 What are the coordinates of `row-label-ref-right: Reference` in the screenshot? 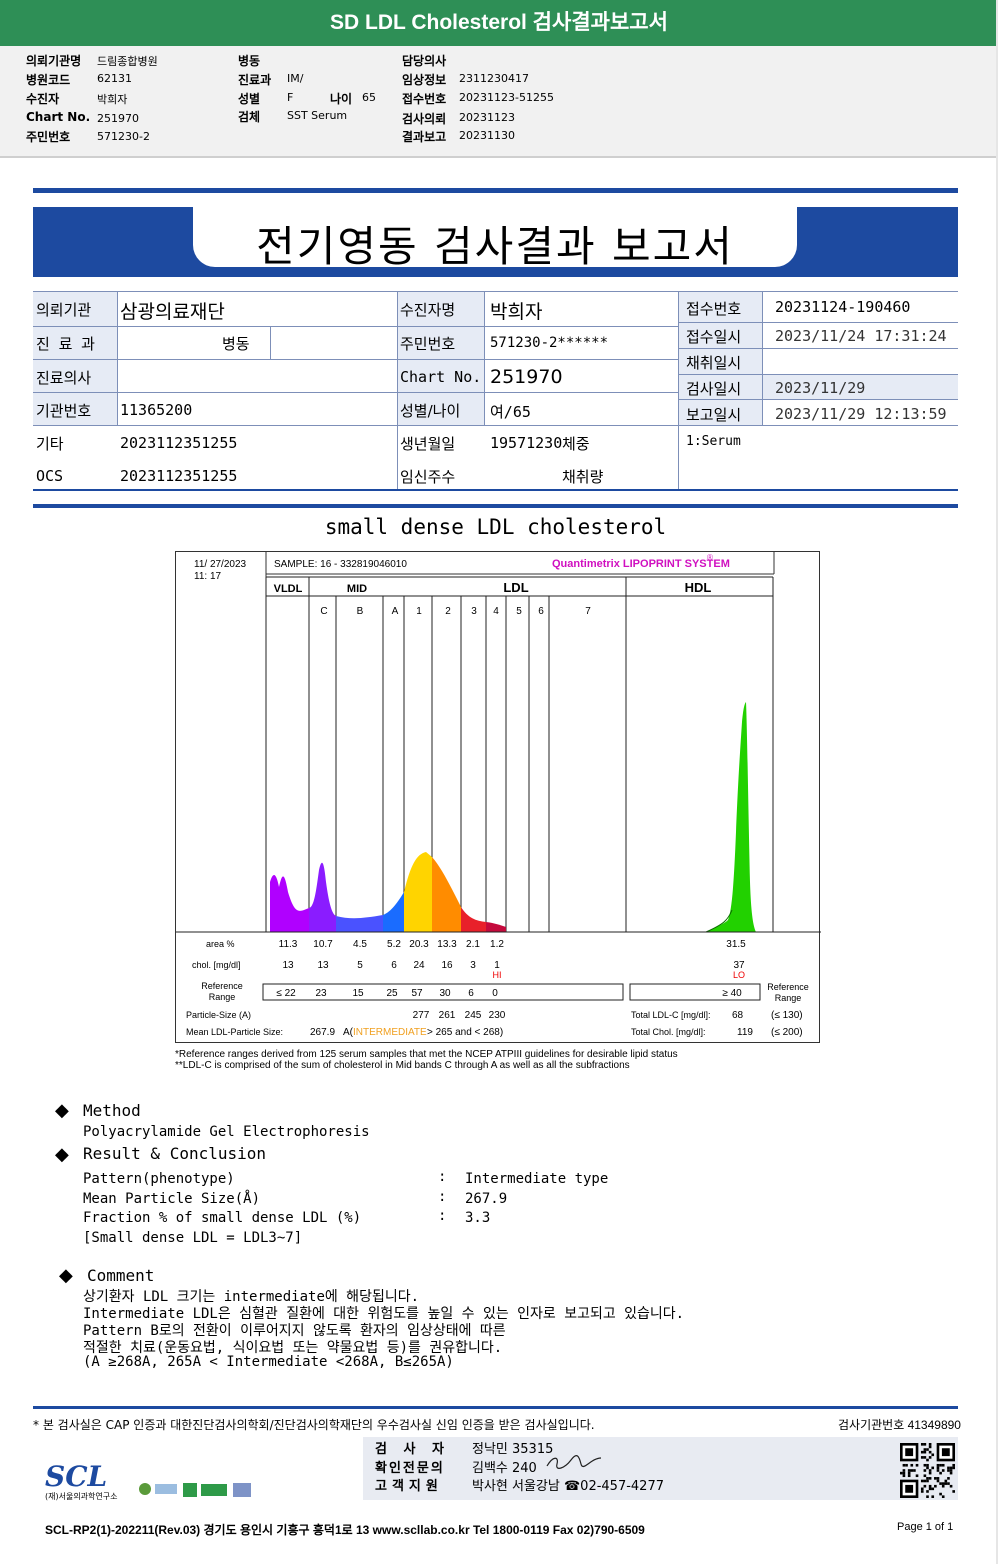 It's located at (788, 987).